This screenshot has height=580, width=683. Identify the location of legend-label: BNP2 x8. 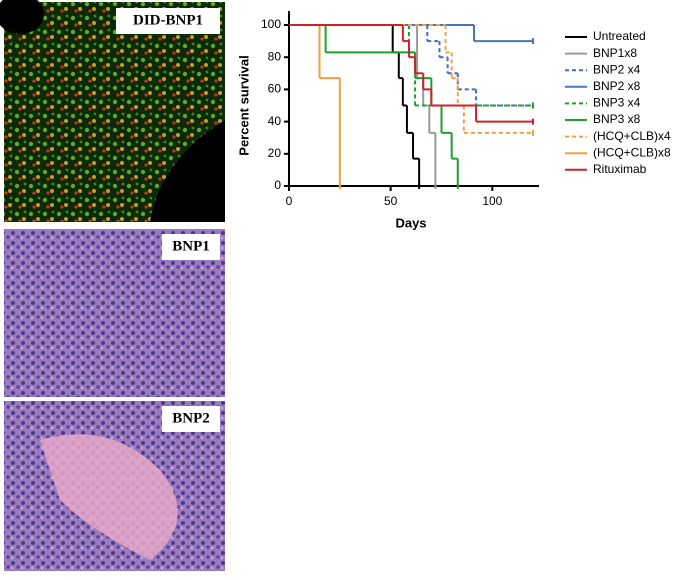
(617, 86).